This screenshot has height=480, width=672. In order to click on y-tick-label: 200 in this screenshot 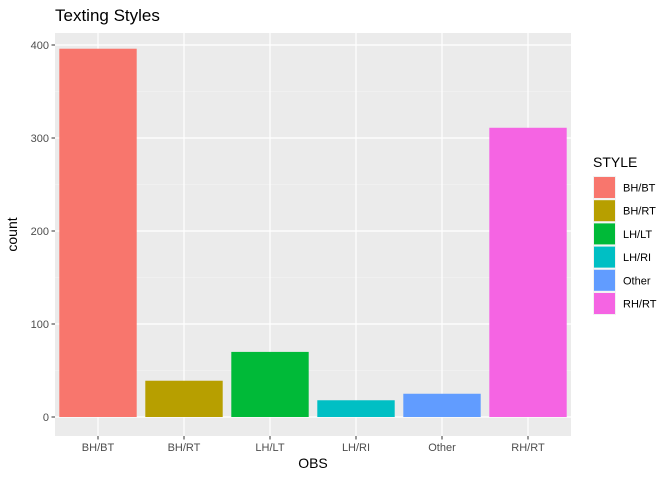, I will do `click(40, 232)`.